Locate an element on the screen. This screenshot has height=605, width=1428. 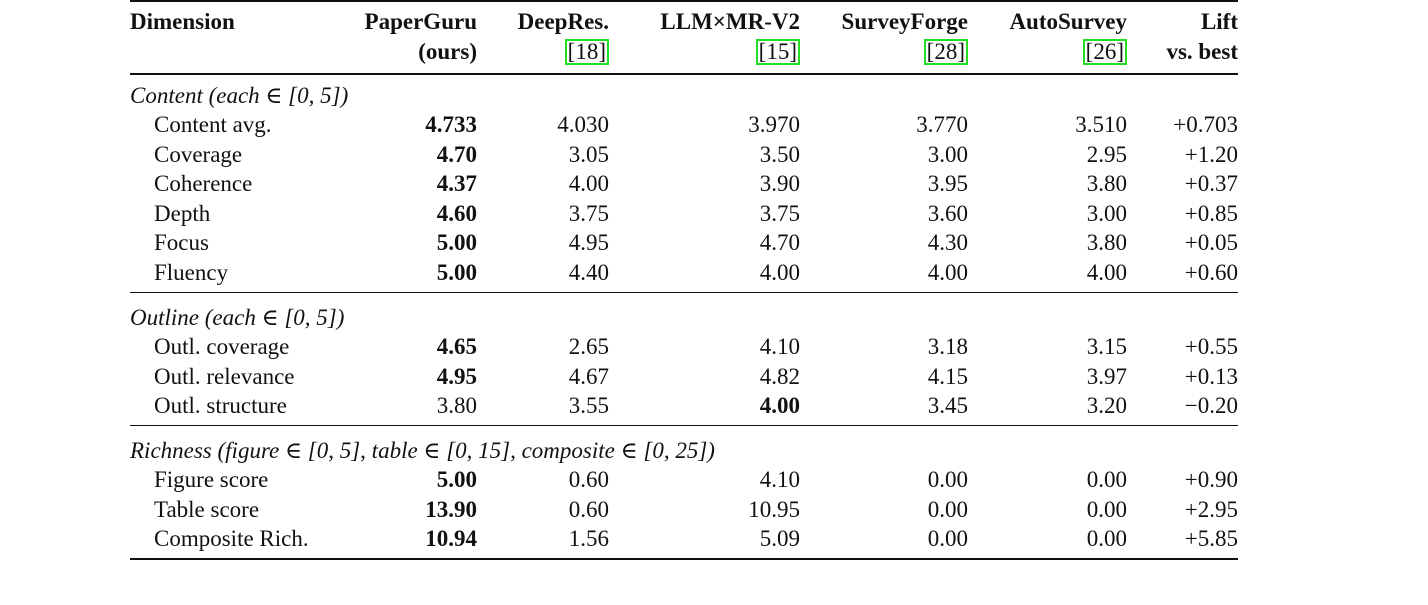
header-col-4-citation: [26] is located at coordinates (1104, 52).